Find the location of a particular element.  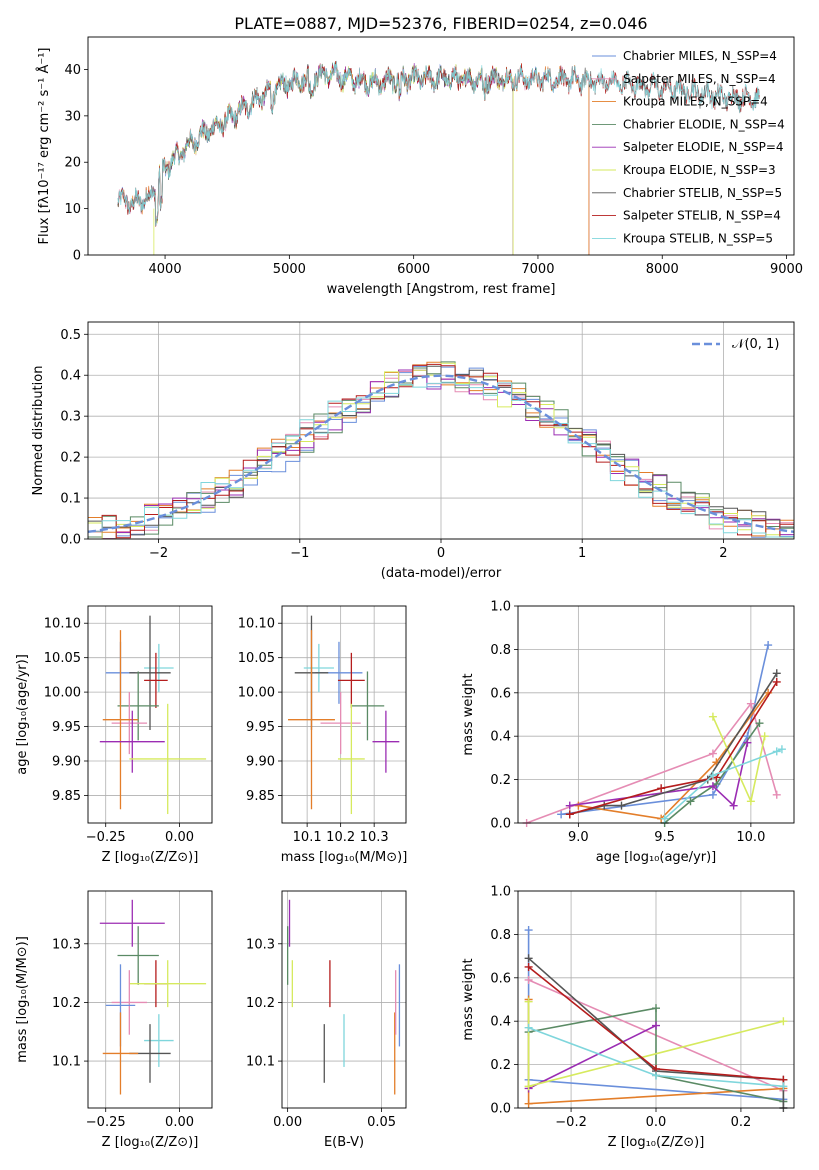

legend-label: Chabrier STELIB, N_SSP=5 is located at coordinates (702, 193).